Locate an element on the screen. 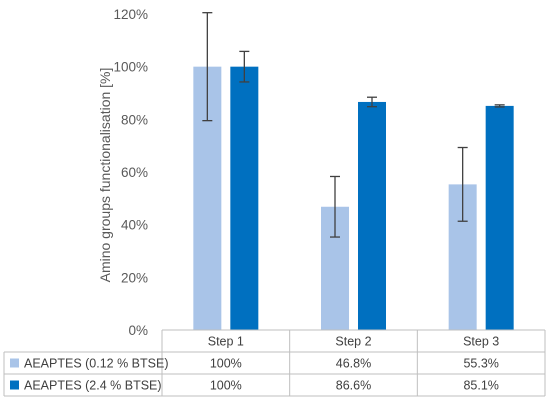  y-tick-label: 100% is located at coordinates (130, 67).